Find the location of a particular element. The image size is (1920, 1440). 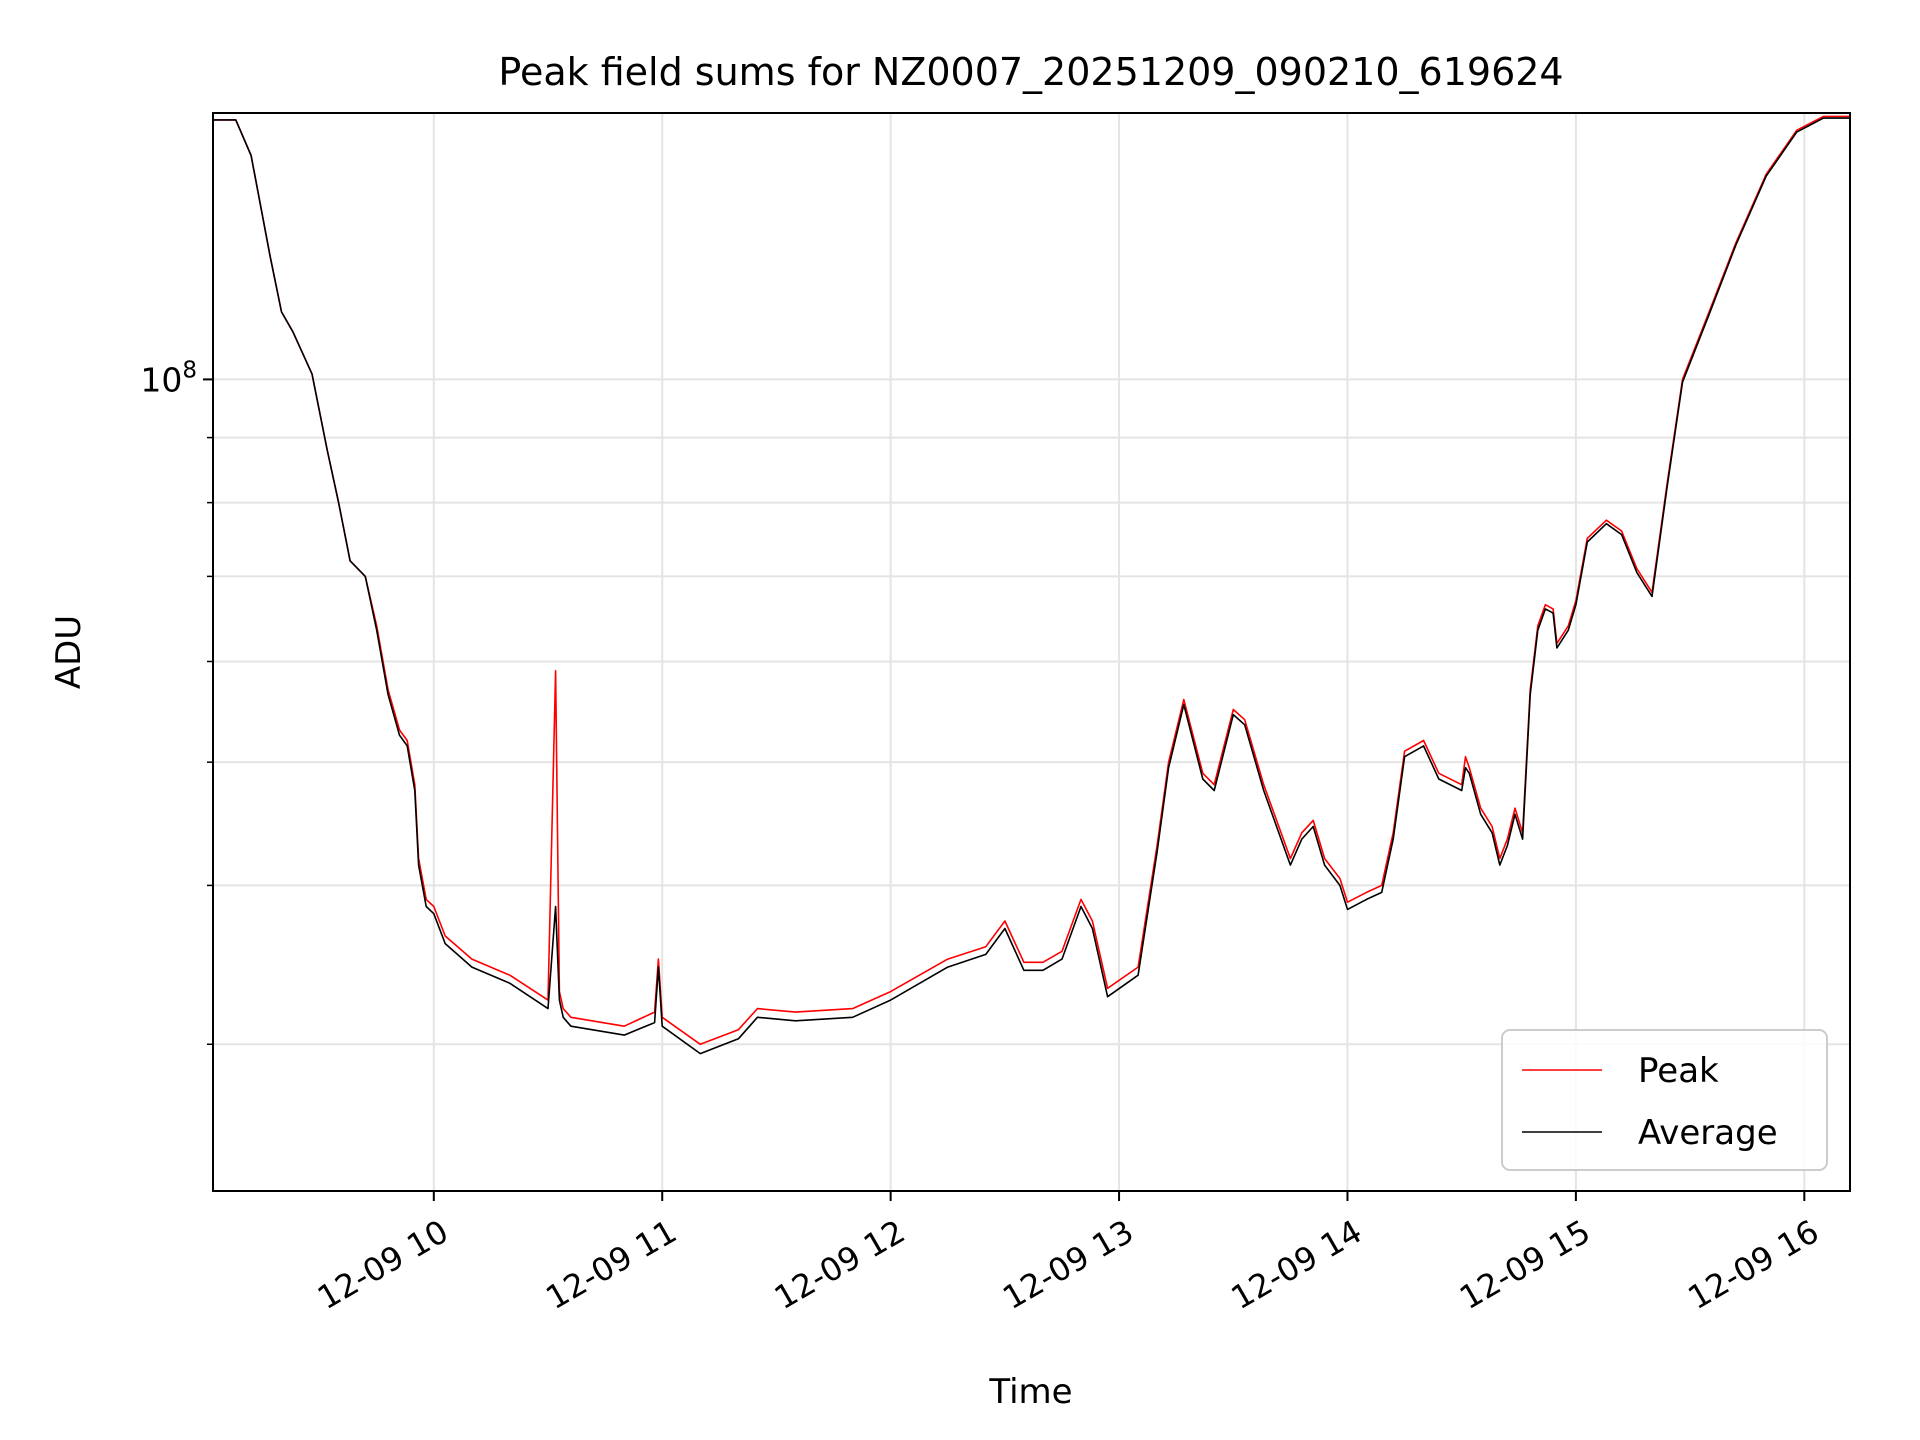

y-tick-label: 108 is located at coordinates (168, 378).